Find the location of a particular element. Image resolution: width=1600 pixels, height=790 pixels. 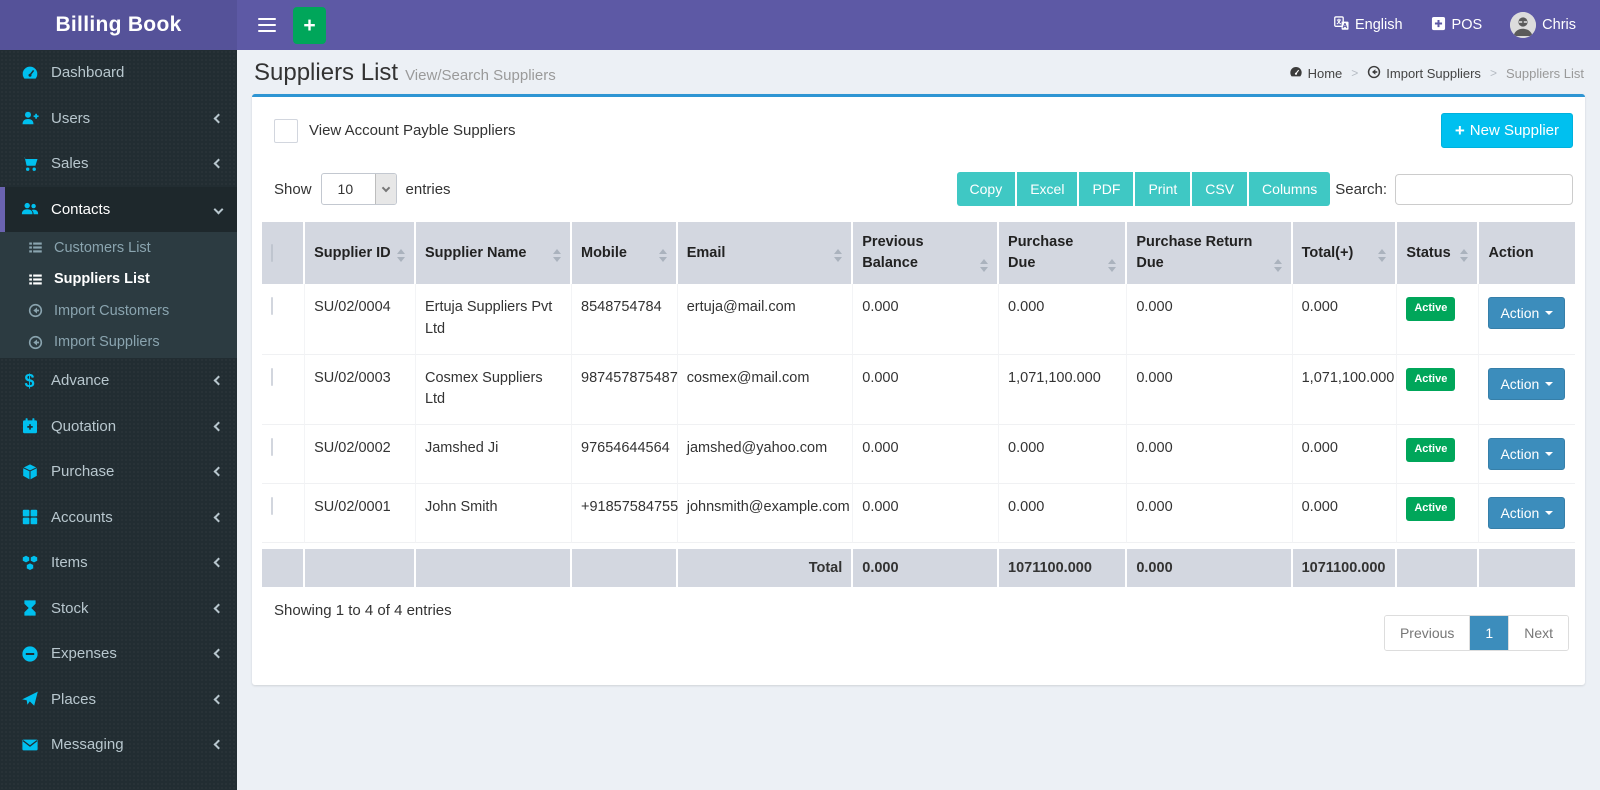

pagination: Previous 1 Next is located at coordinates (1476, 633).